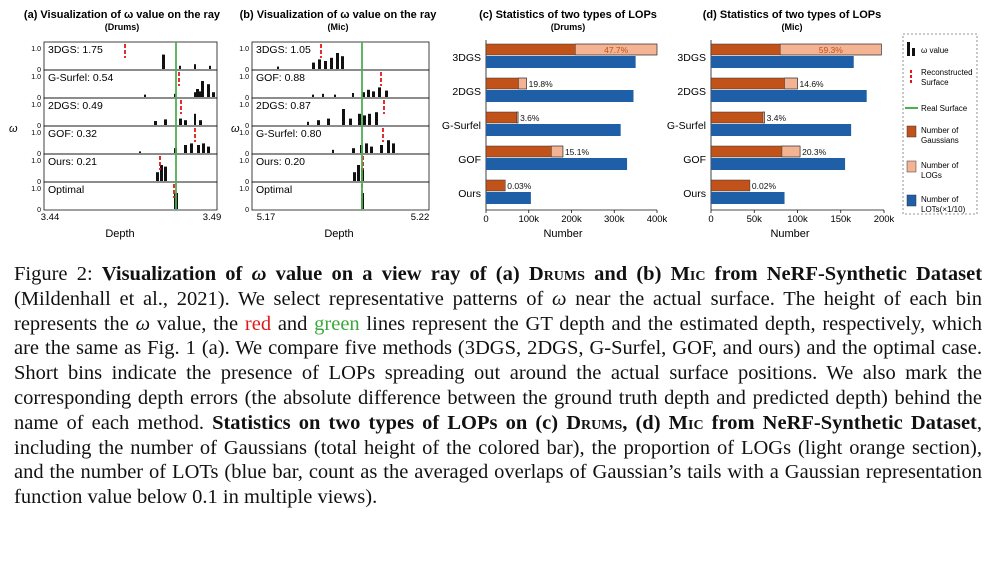  Describe the element at coordinates (789, 234) in the screenshot. I see `panel-d-xlabel: Number` at that location.